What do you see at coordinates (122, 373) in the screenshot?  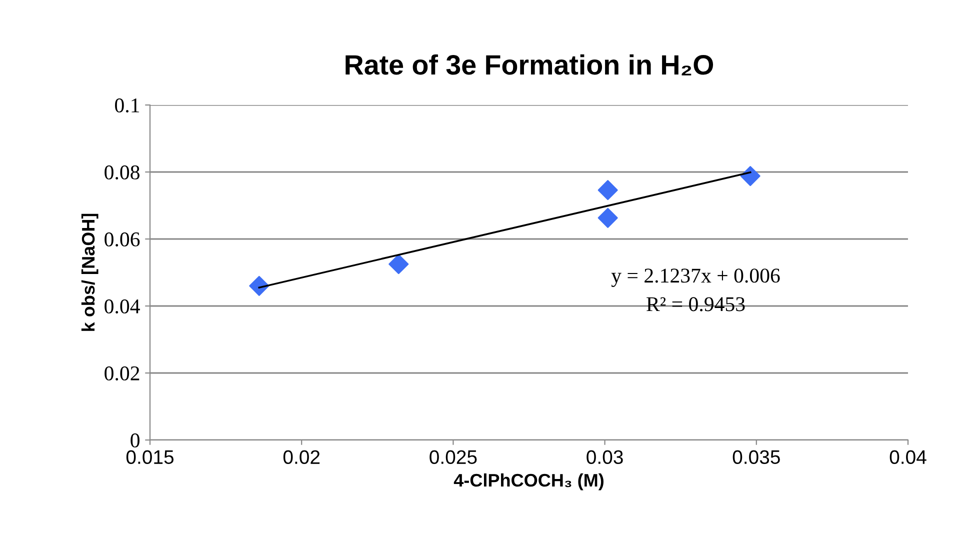 I see `y-tick-label: 0.02` at bounding box center [122, 373].